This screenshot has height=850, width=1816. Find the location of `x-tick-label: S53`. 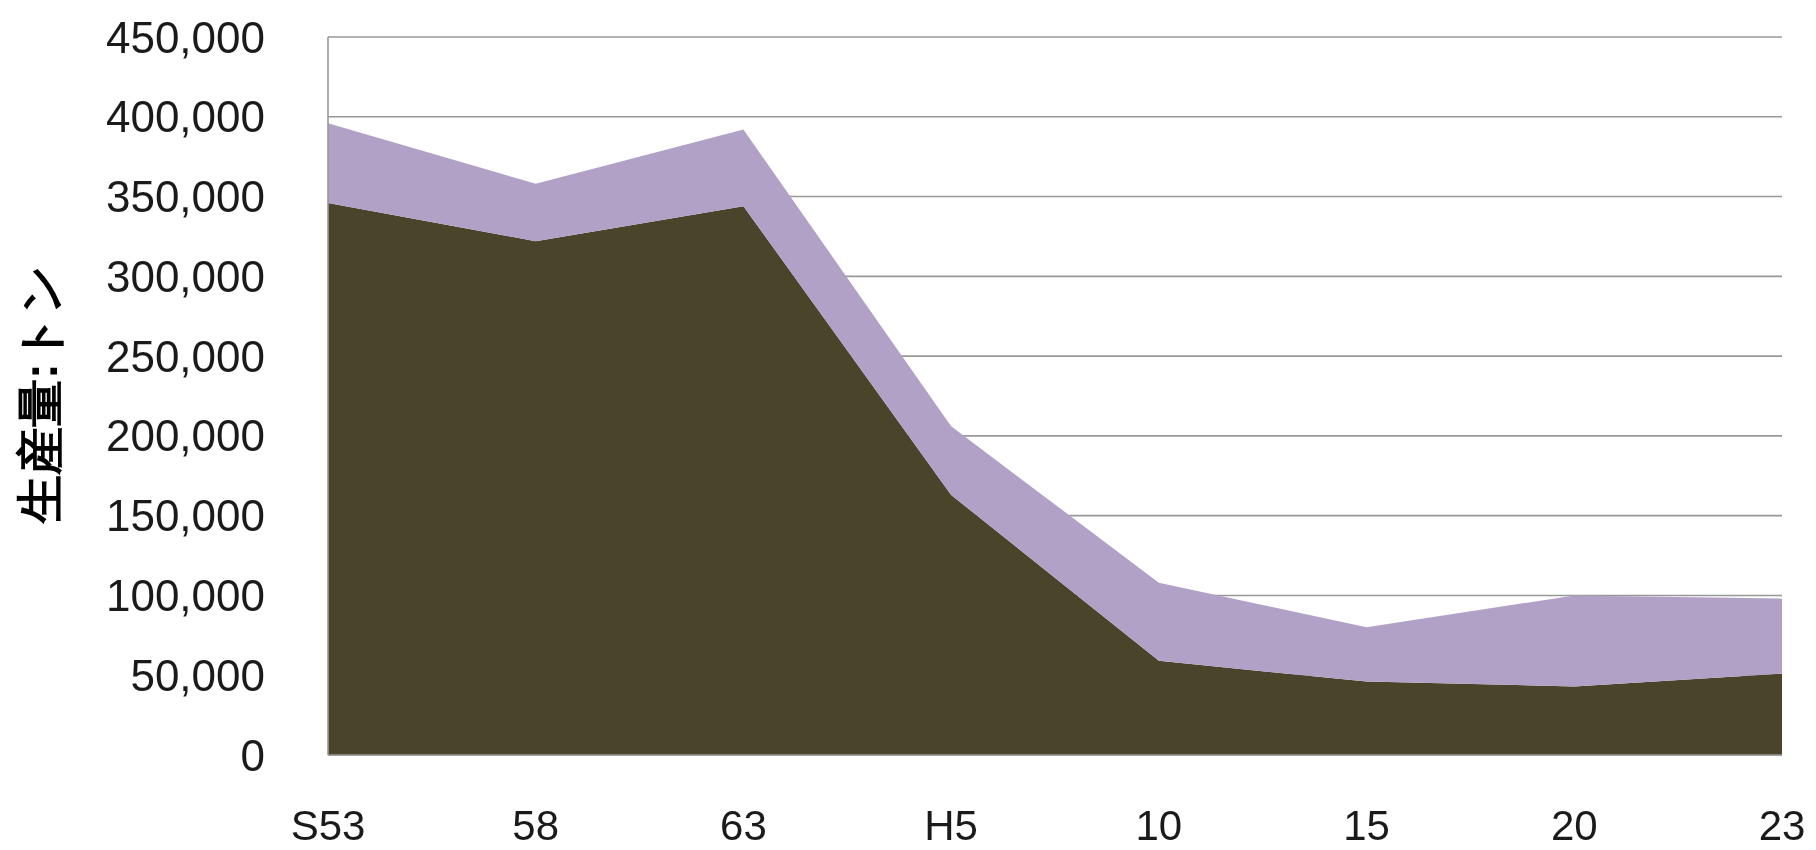

x-tick-label: S53 is located at coordinates (328, 825).